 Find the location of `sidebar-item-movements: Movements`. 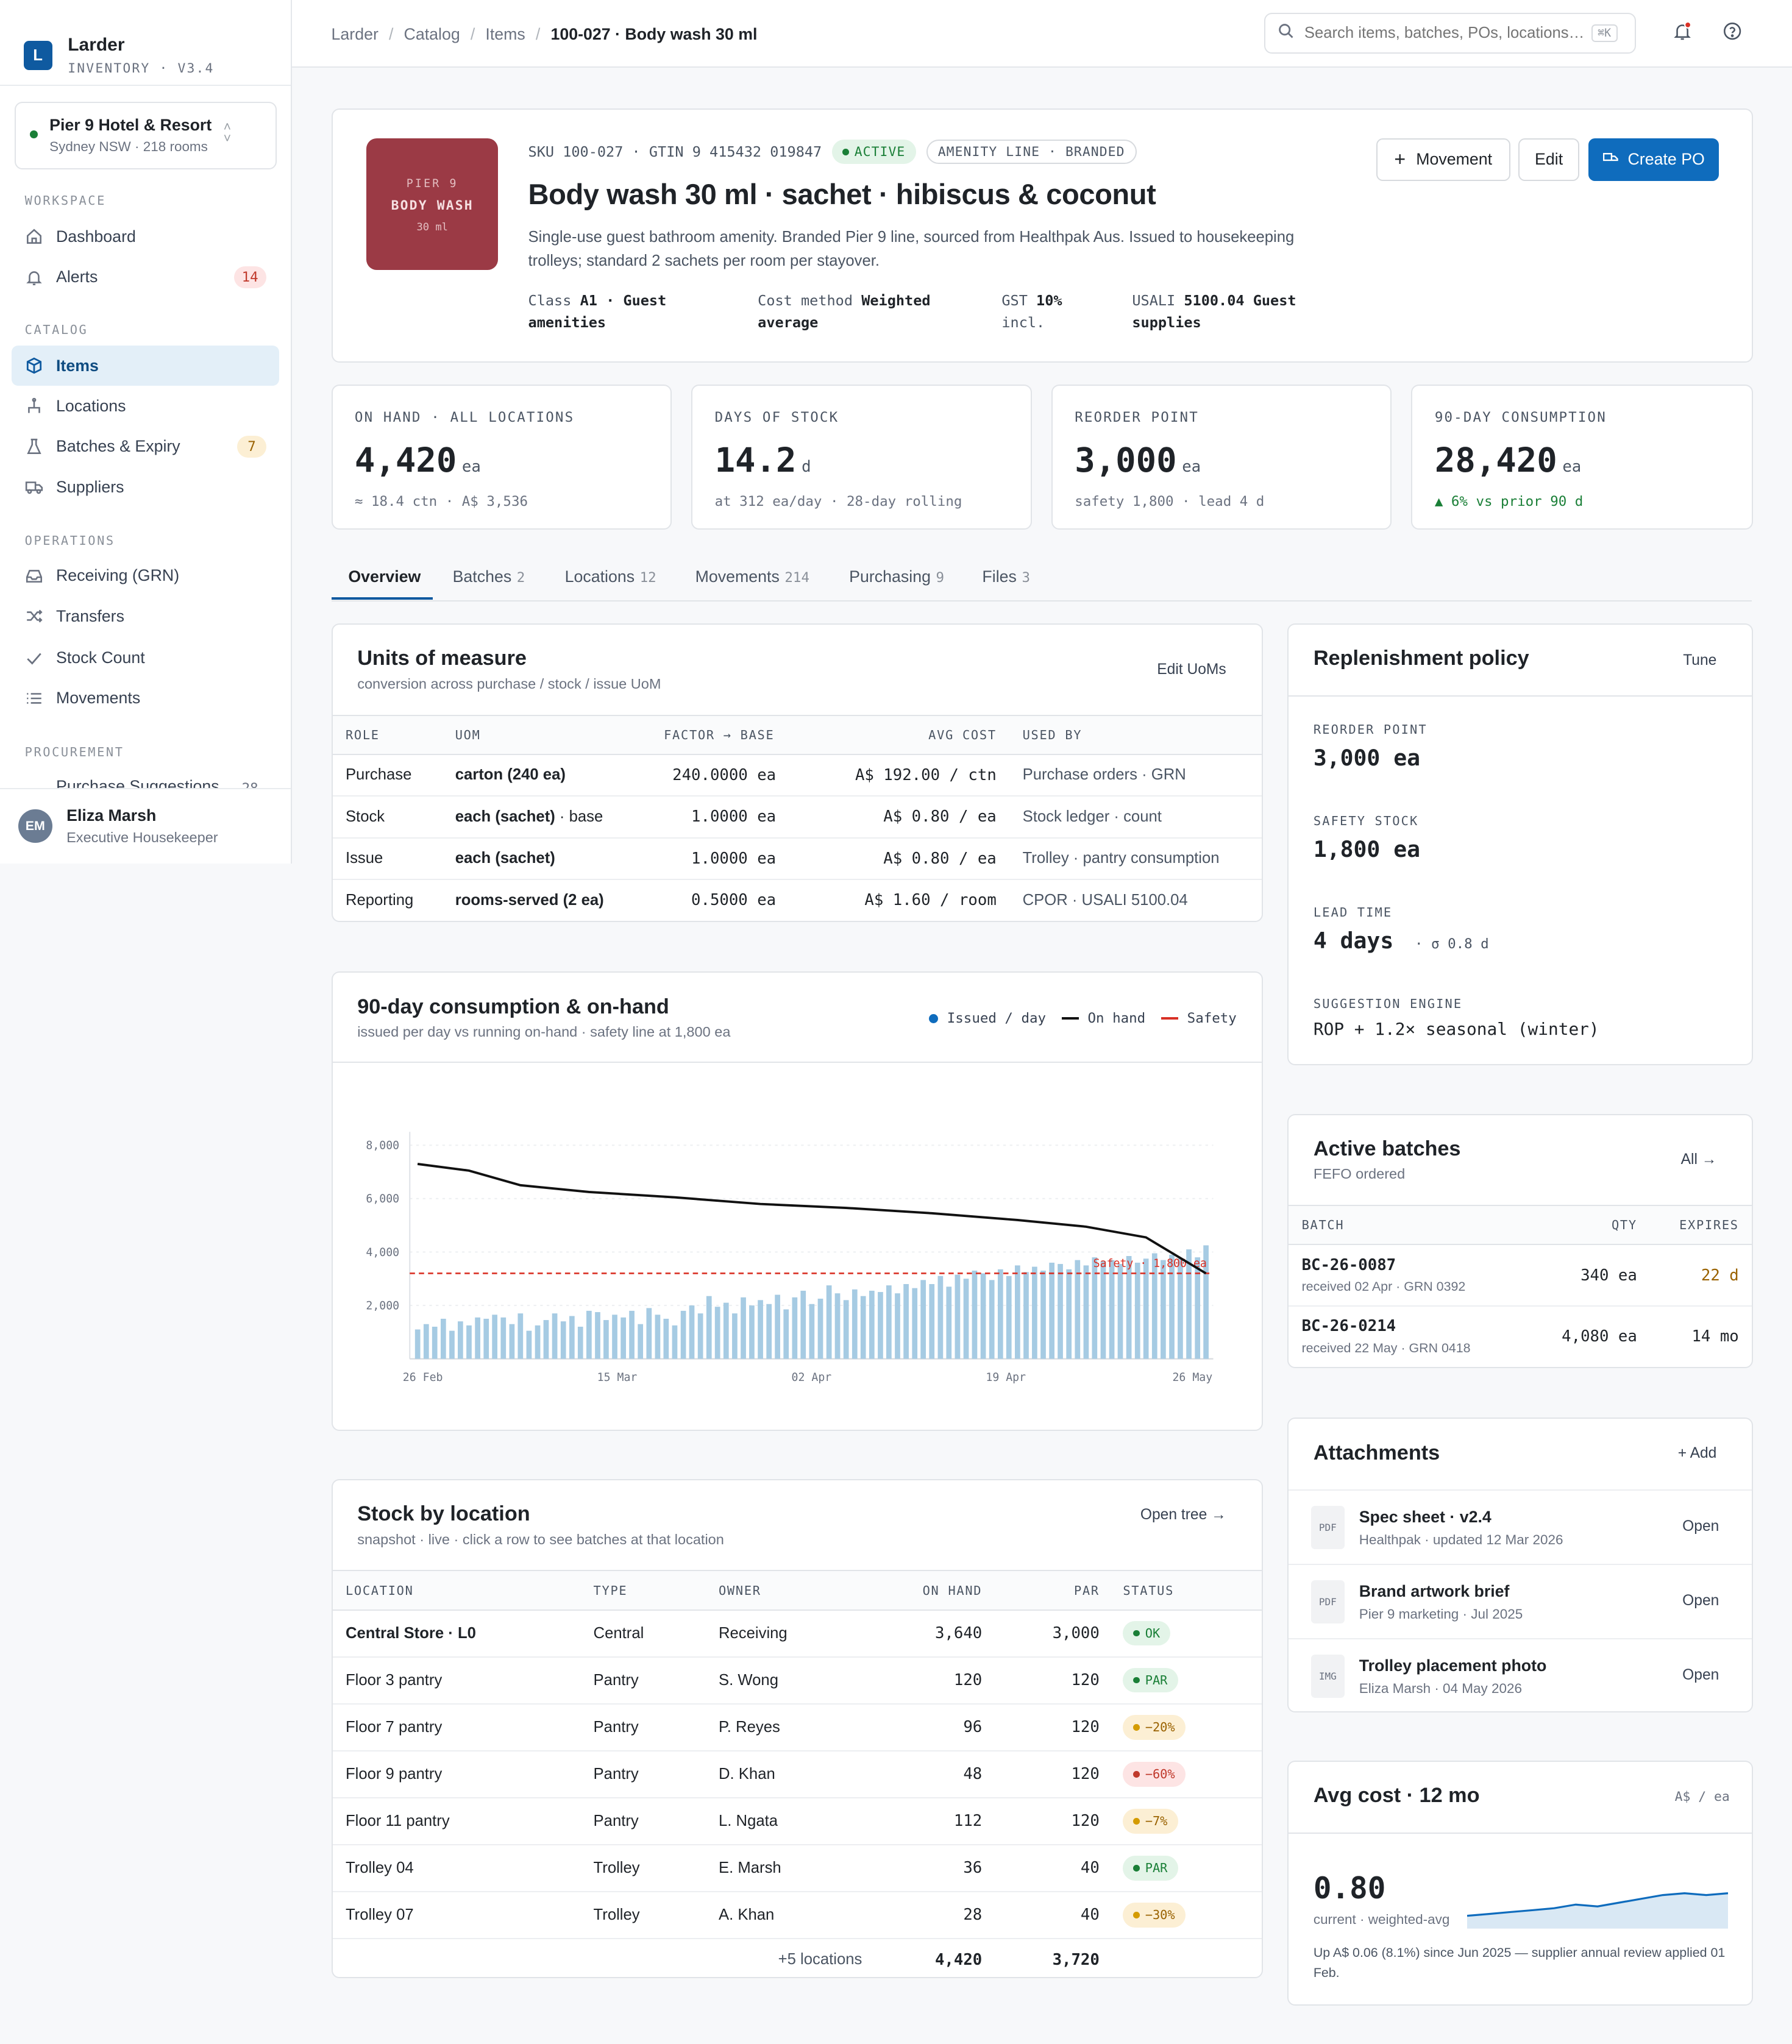

sidebar-item-movements: Movements is located at coordinates (145, 699).